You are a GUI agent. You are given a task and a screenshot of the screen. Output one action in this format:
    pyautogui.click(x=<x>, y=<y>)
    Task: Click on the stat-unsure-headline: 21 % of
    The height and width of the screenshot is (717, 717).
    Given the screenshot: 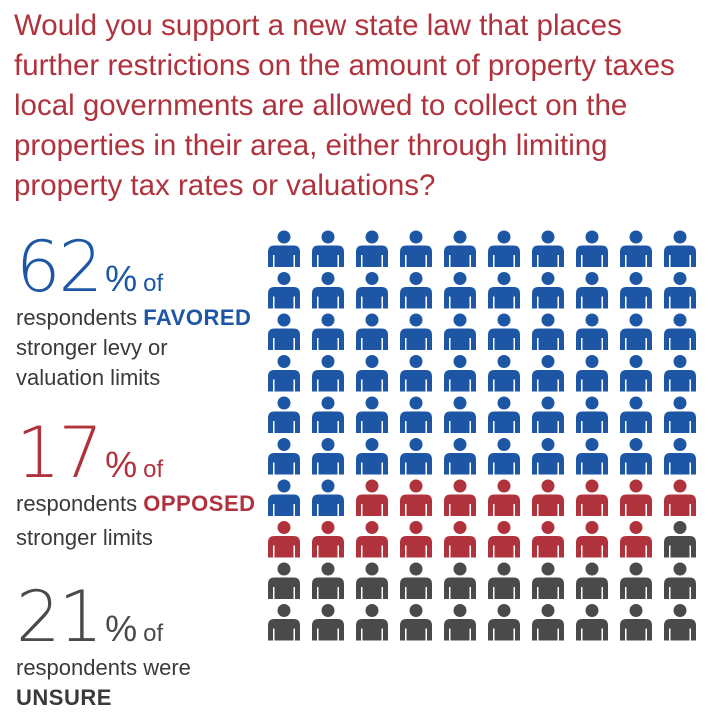 What is the action you would take?
    pyautogui.click(x=141, y=617)
    